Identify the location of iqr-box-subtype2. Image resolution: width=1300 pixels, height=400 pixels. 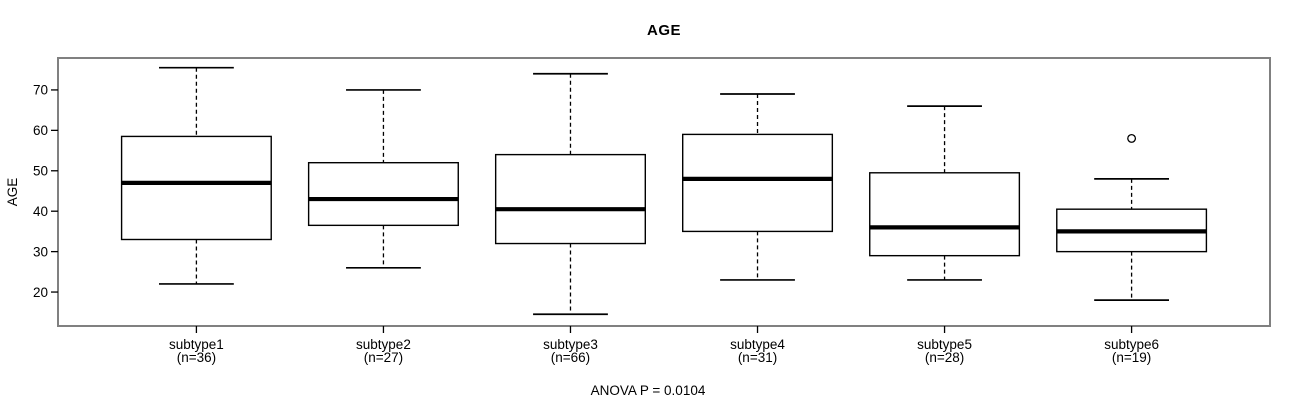
(383, 194).